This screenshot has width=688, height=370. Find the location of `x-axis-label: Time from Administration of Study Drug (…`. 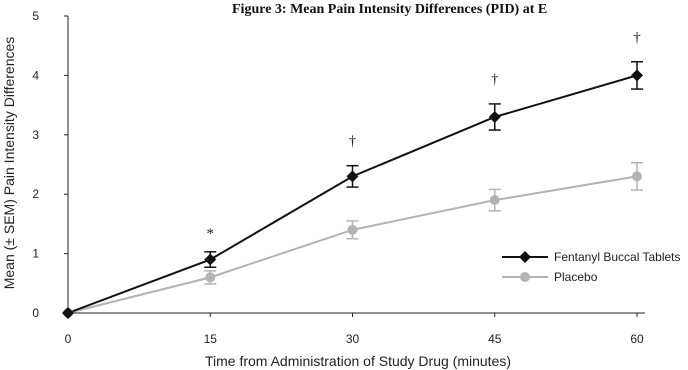

x-axis-label: Time from Administration of Study Drug (… is located at coordinates (358, 361).